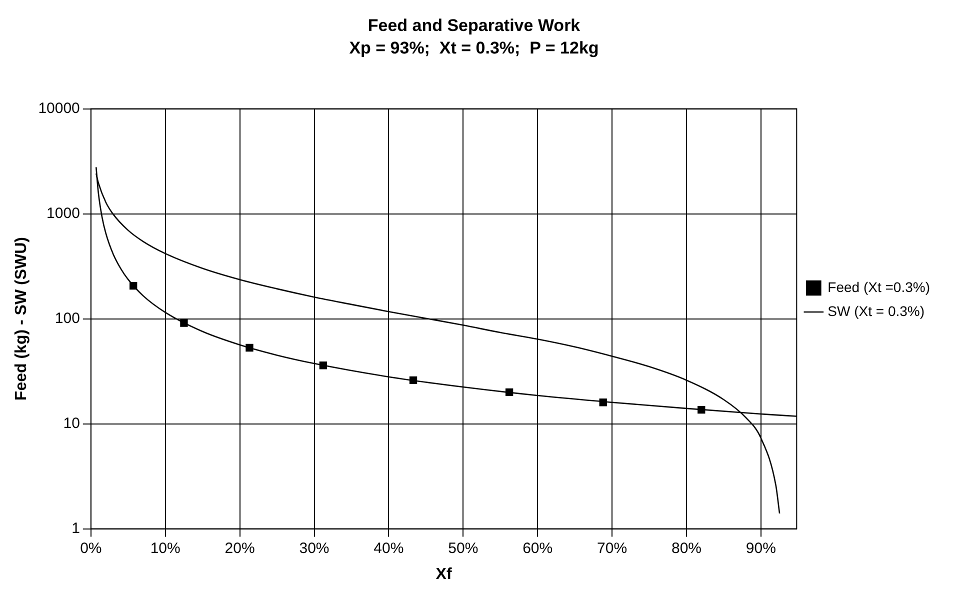 The image size is (957, 597). Describe the element at coordinates (59, 108) in the screenshot. I see `y-tick-label: 10000` at that location.